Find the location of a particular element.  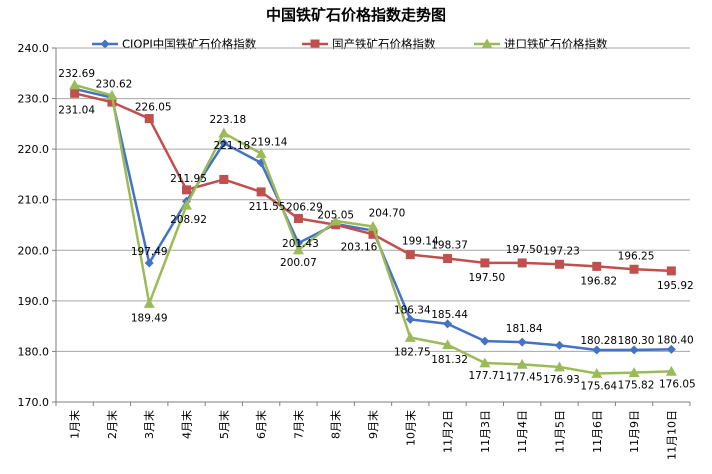

data-label: 175.64 is located at coordinates (598, 386).